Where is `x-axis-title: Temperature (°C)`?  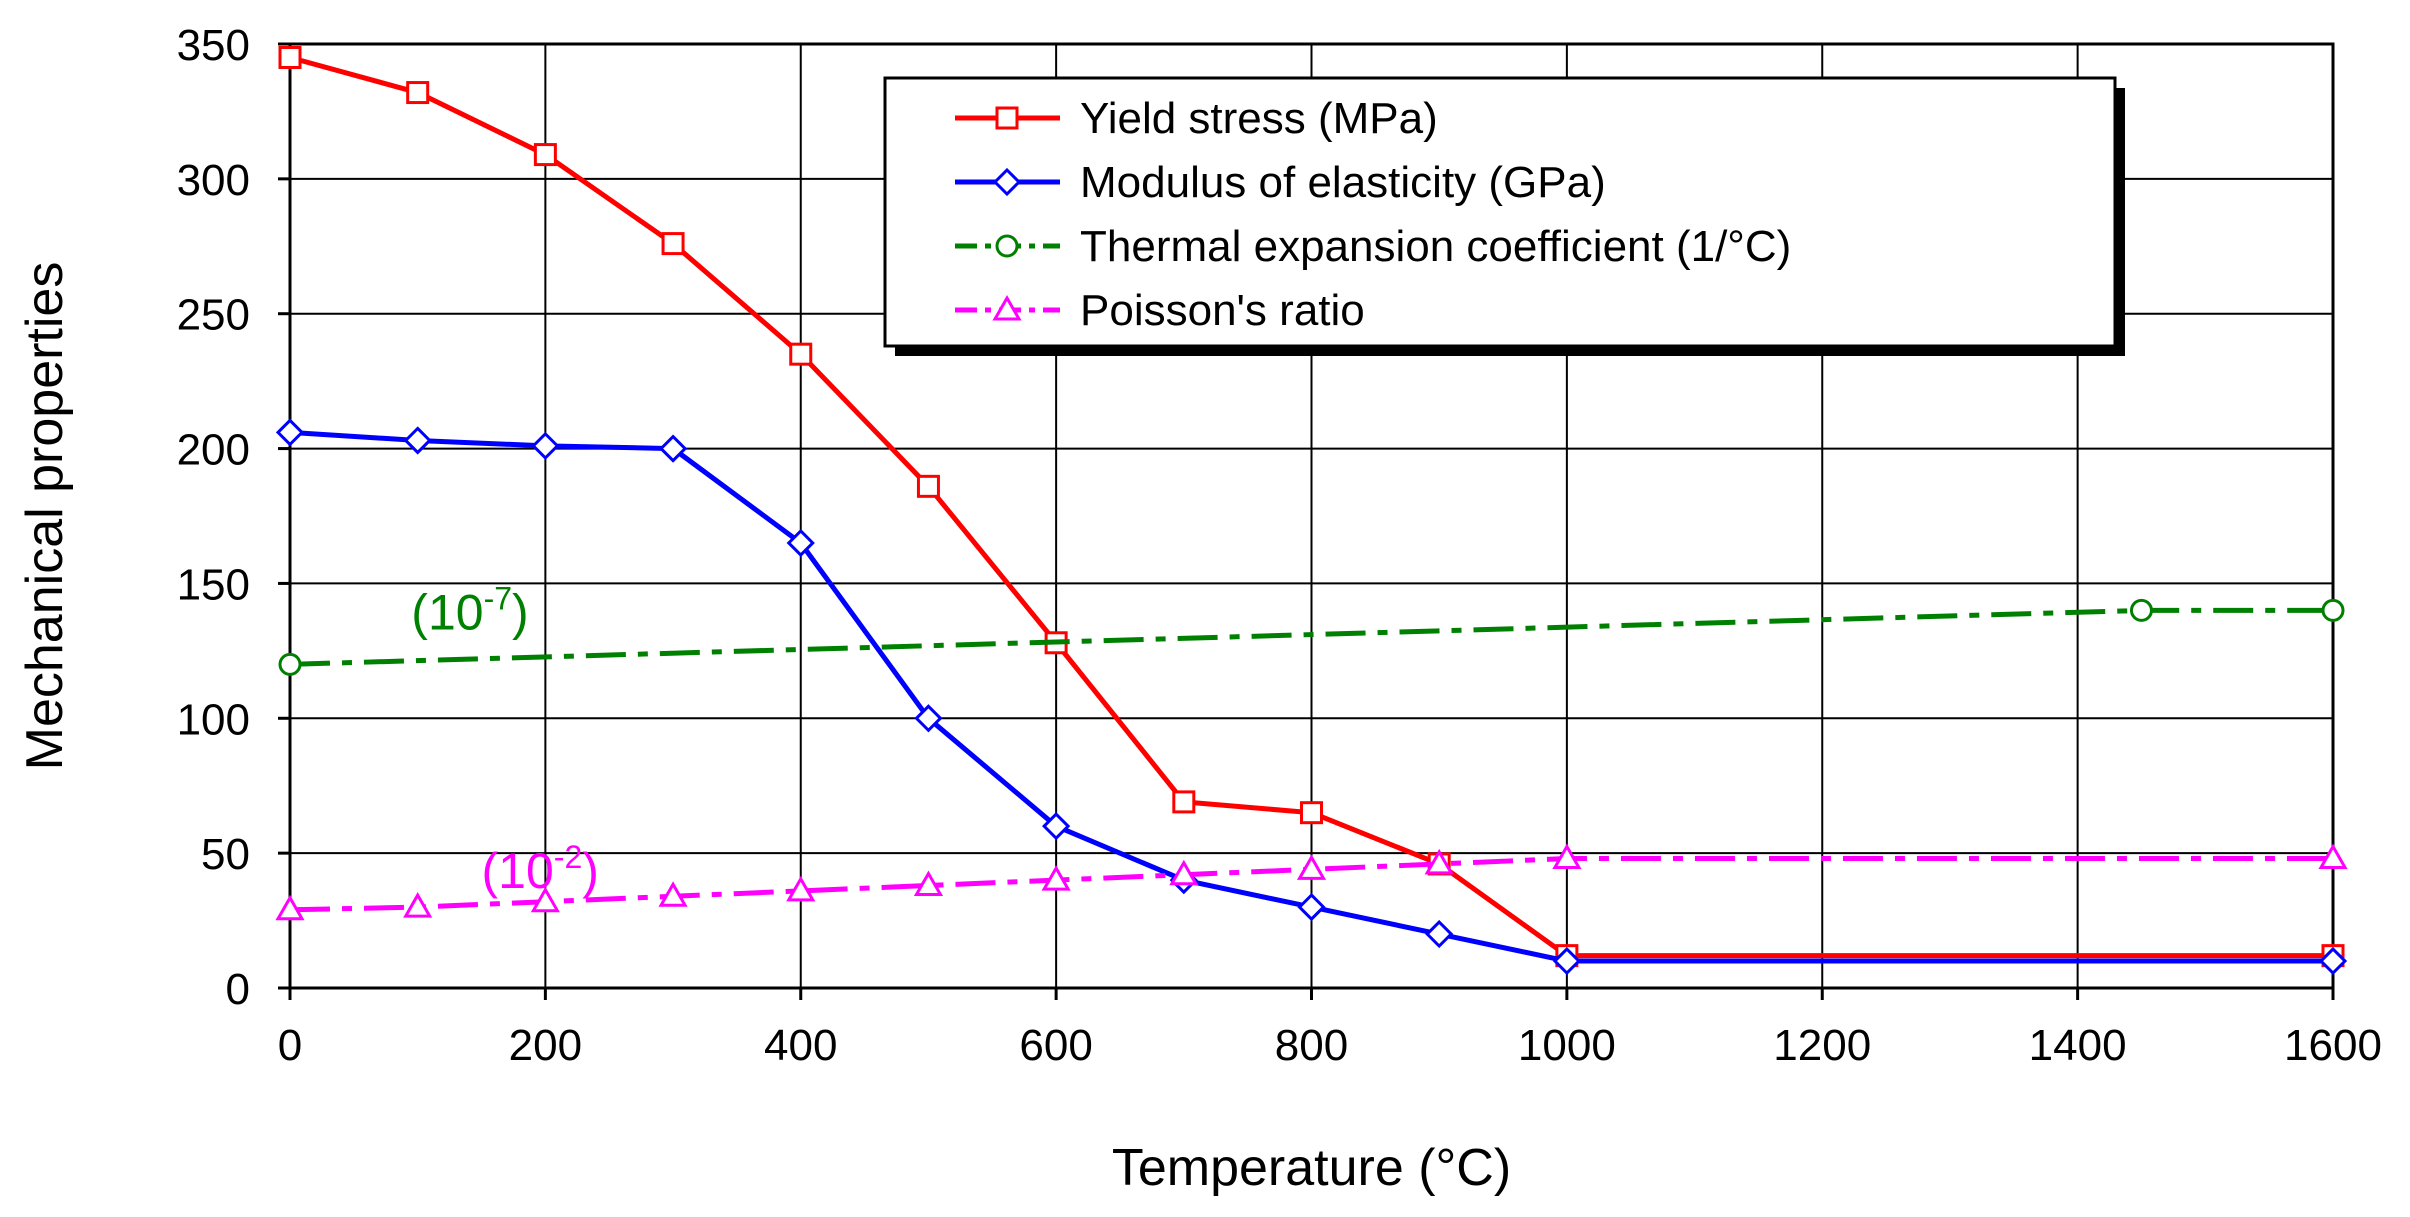
x-axis-title: Temperature (°C) is located at coordinates (1311, 1168).